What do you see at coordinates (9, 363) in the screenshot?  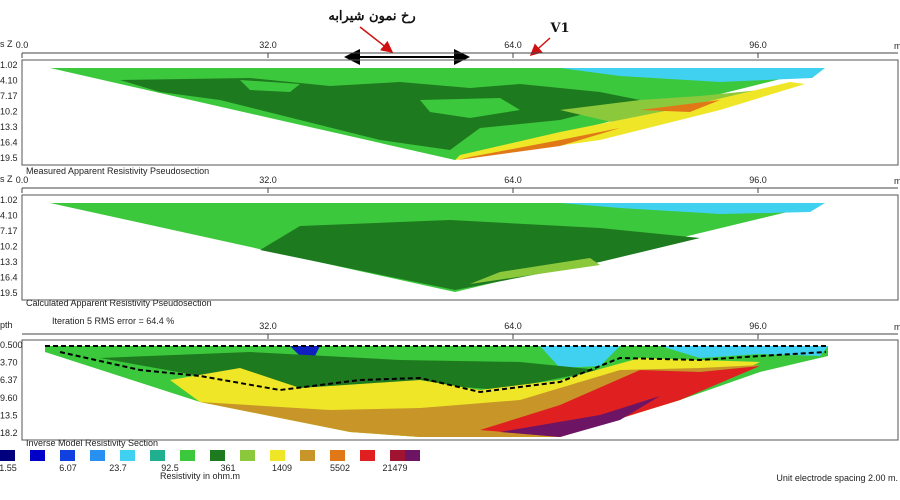 I see `y-tick-label: 3.70` at bounding box center [9, 363].